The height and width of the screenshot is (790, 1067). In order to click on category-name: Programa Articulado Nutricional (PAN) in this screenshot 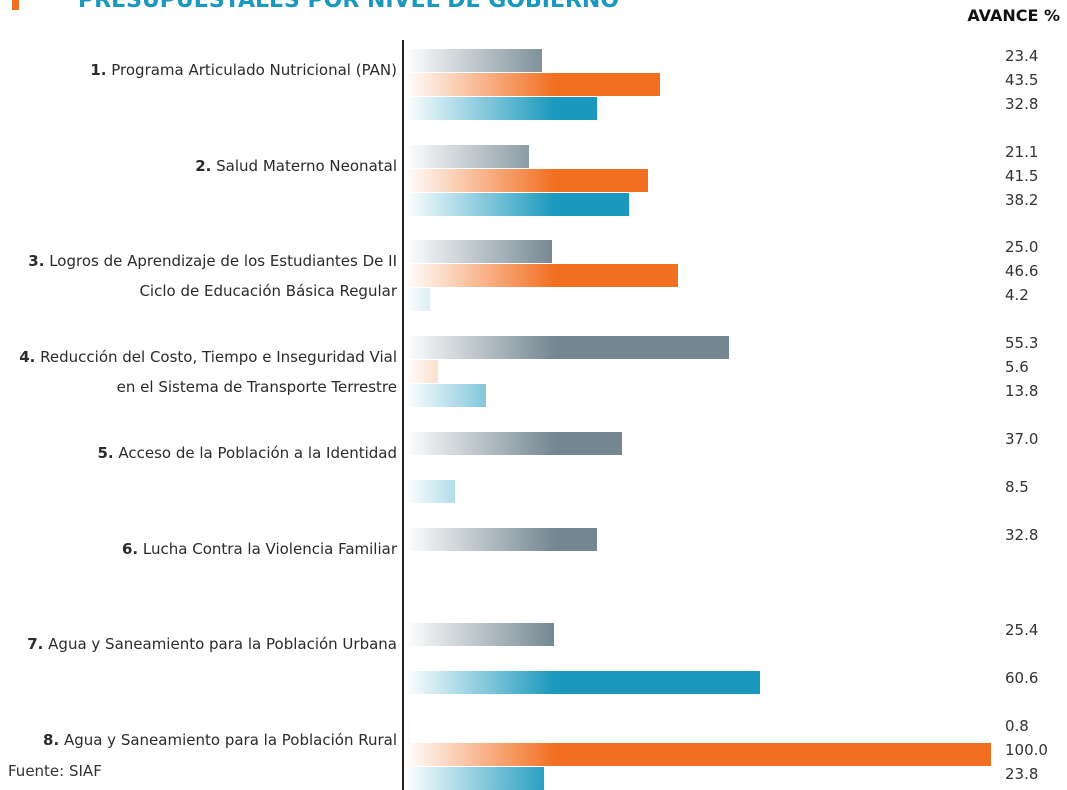, I will do `click(254, 70)`.